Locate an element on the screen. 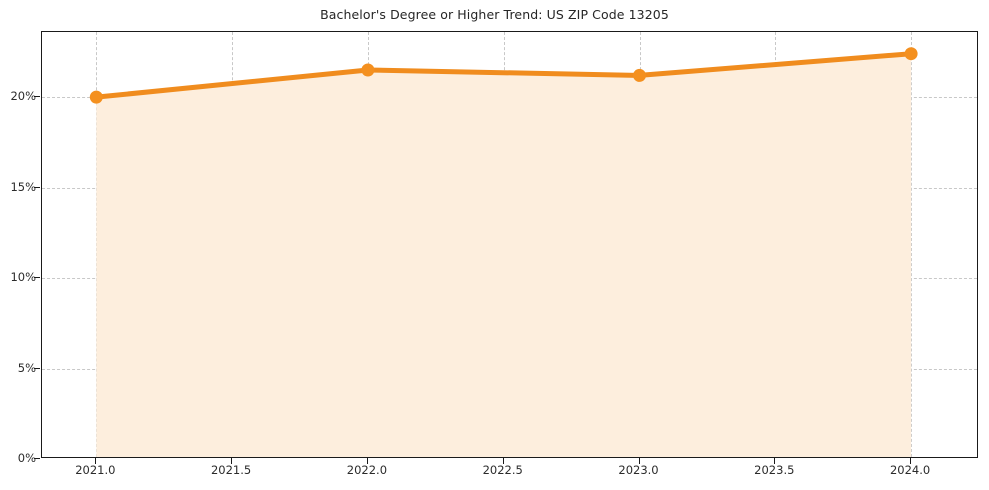 The width and height of the screenshot is (989, 490). trend-line is located at coordinates (503, 75).